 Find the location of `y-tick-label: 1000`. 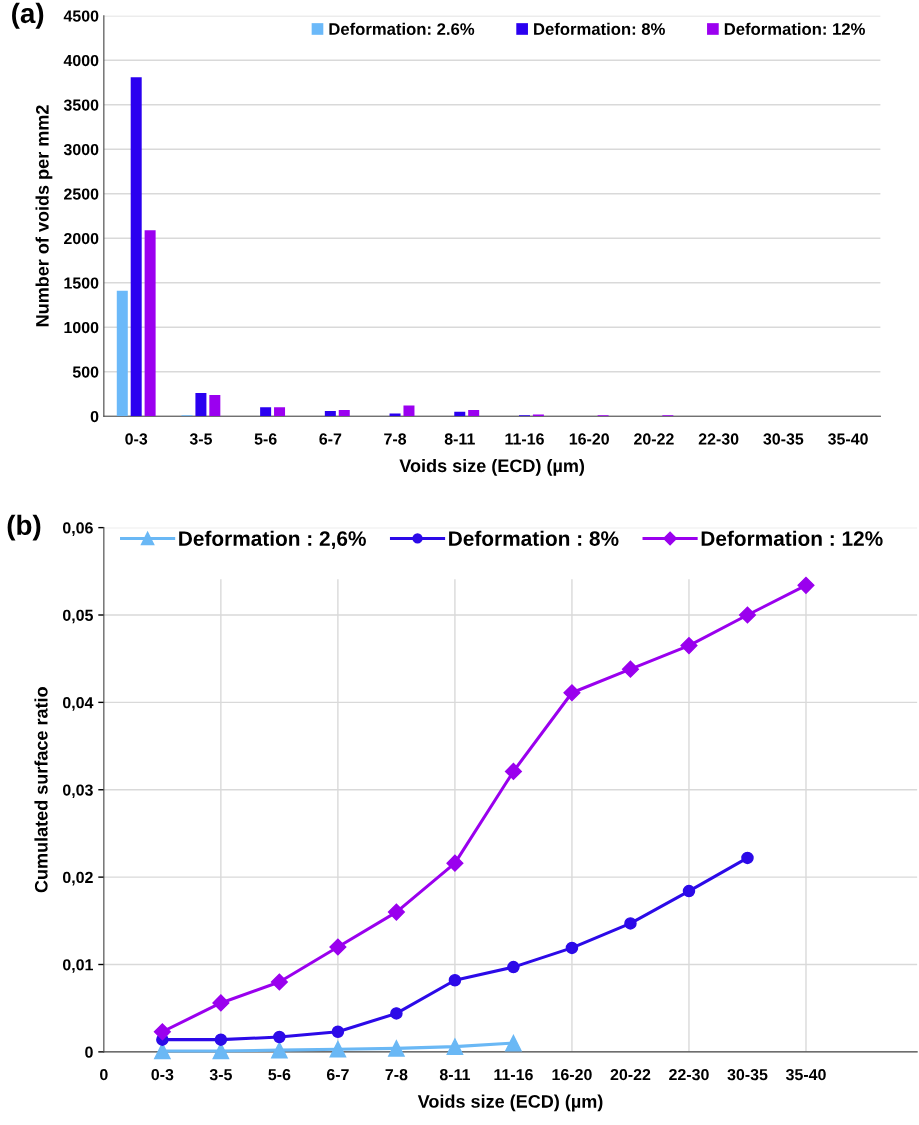

y-tick-label: 1000 is located at coordinates (81, 327).